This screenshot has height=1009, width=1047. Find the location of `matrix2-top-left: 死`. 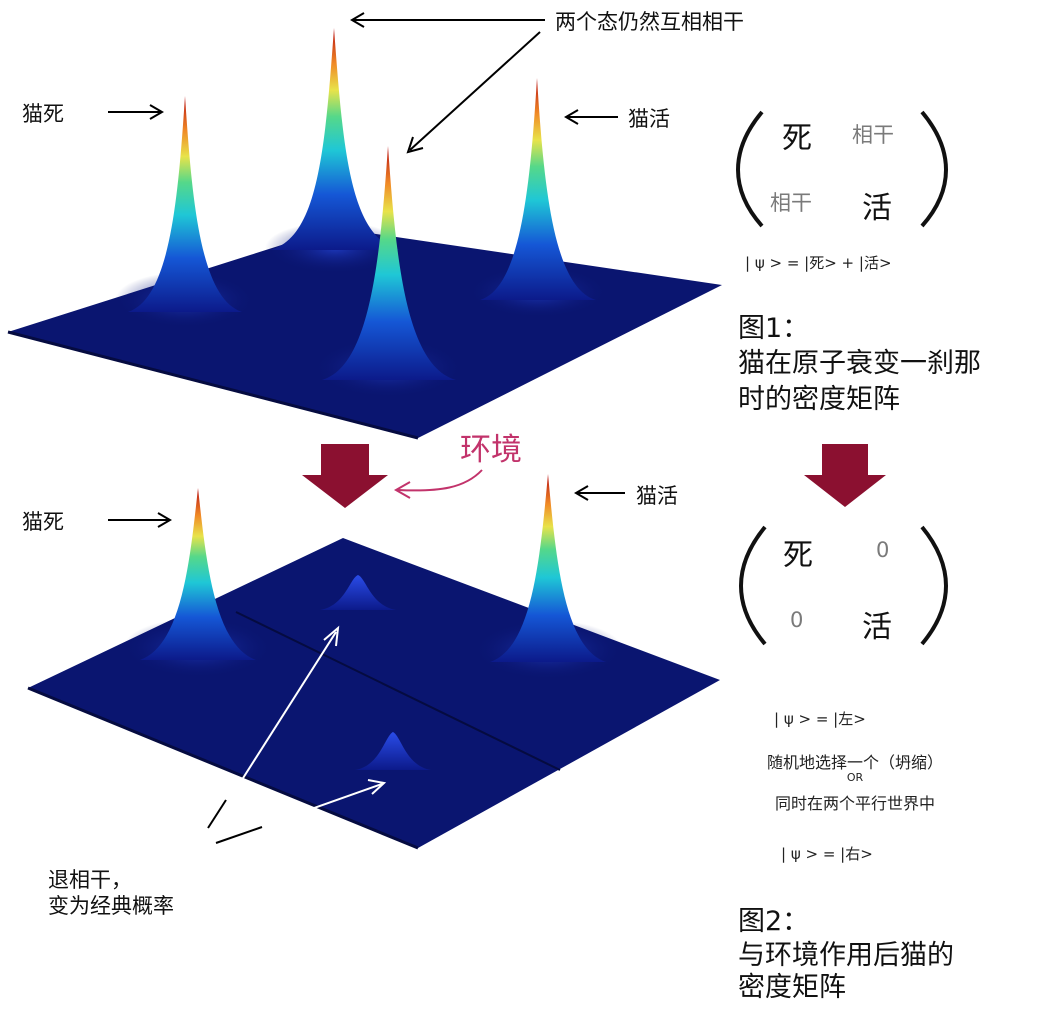

matrix2-top-left: 死 is located at coordinates (798, 555).